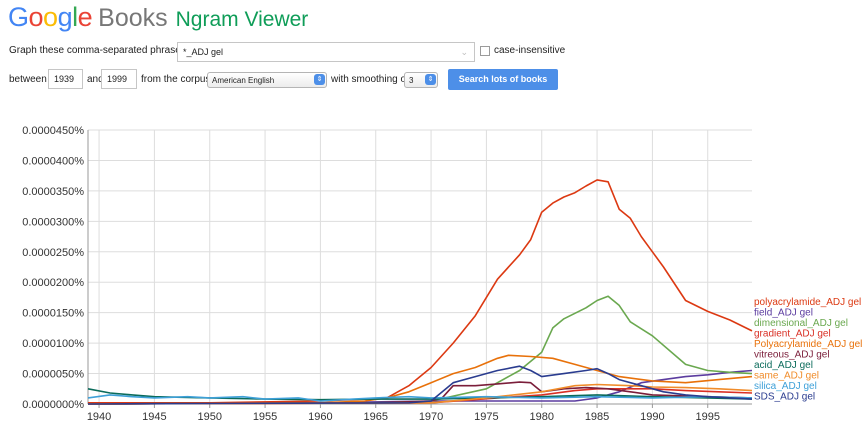 Image resolution: width=868 pixels, height=423 pixels. Describe the element at coordinates (242, 19) in the screenshot. I see `ngram-viewer-title: Ngram Viewer` at that location.